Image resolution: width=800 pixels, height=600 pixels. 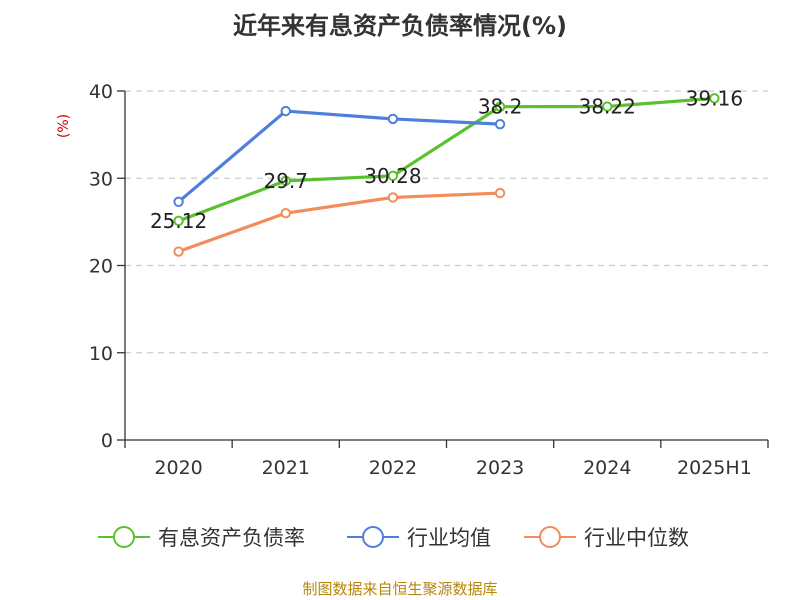 I want to click on y-tick-label: 40, so click(x=101, y=92).